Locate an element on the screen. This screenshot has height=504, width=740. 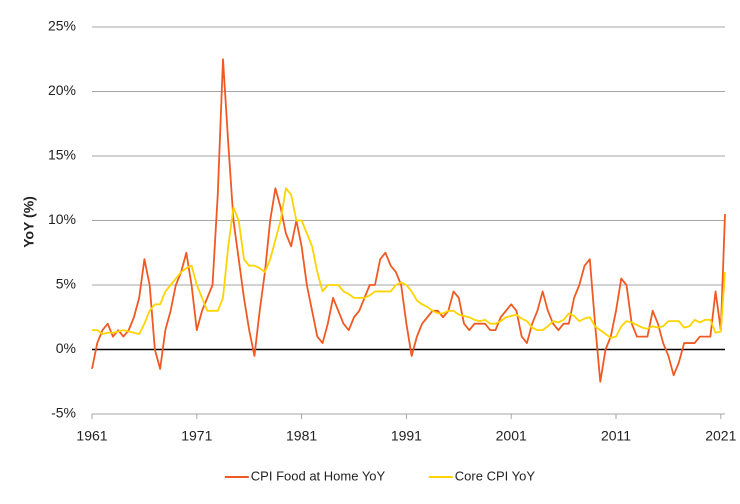
y-tick-label: 25% is located at coordinates (62, 26).